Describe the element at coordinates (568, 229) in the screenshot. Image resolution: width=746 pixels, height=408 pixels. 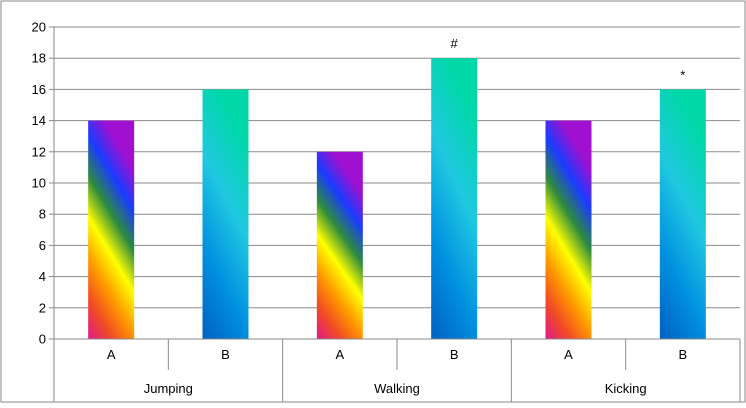
I see `bar-kicking-a` at that location.